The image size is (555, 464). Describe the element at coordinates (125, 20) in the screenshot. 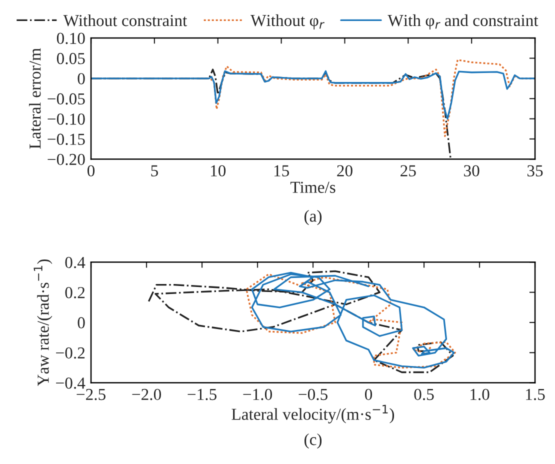

I see `legend-label: Without constraint` at that location.